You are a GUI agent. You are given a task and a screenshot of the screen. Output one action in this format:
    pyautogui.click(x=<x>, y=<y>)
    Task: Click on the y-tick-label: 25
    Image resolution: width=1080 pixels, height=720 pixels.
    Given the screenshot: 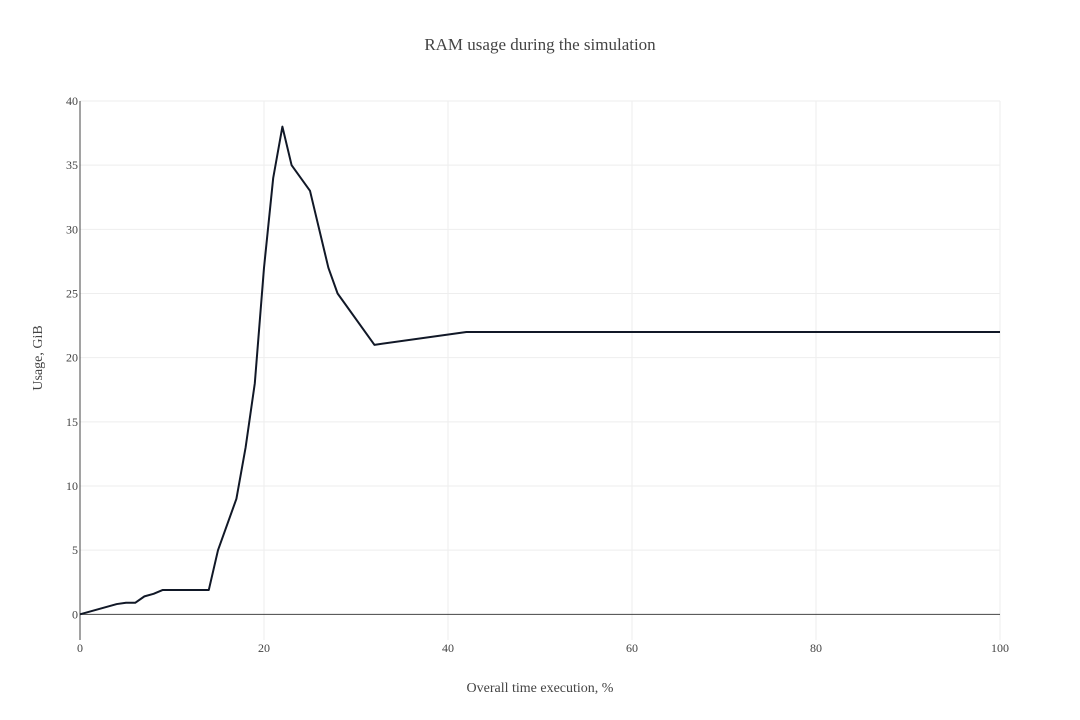 What is the action you would take?
    pyautogui.click(x=72, y=294)
    